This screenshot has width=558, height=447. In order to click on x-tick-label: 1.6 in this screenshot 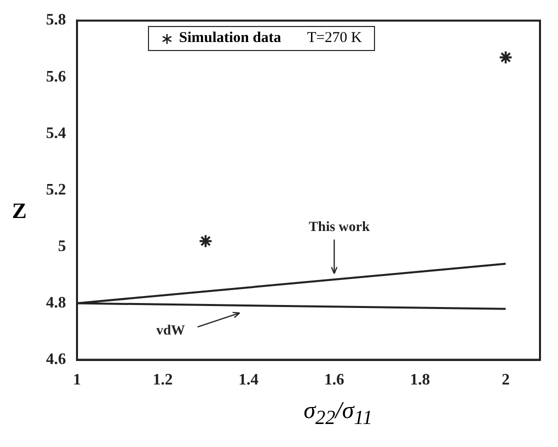, I will do `click(334, 380)`.